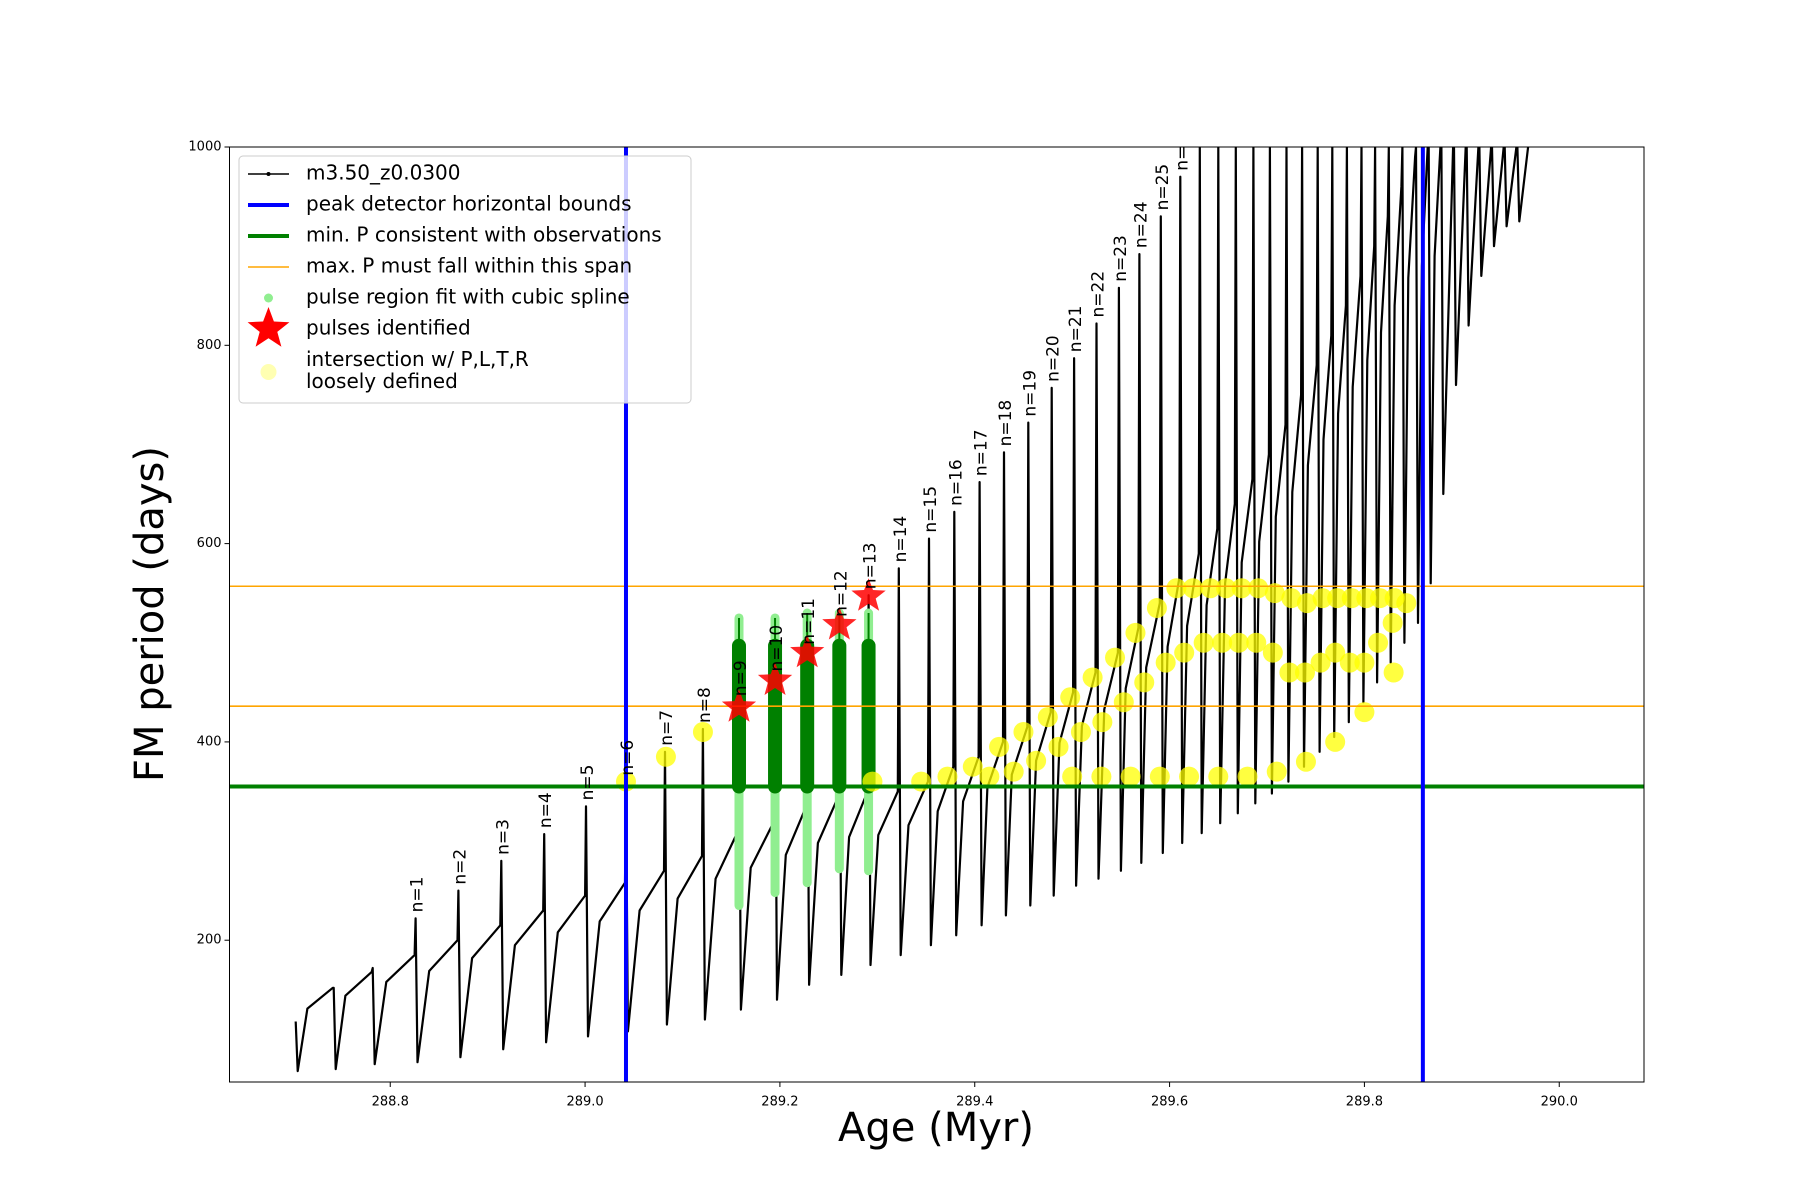  What do you see at coordinates (204, 147) in the screenshot?
I see `y-tick-label: 1000` at bounding box center [204, 147].